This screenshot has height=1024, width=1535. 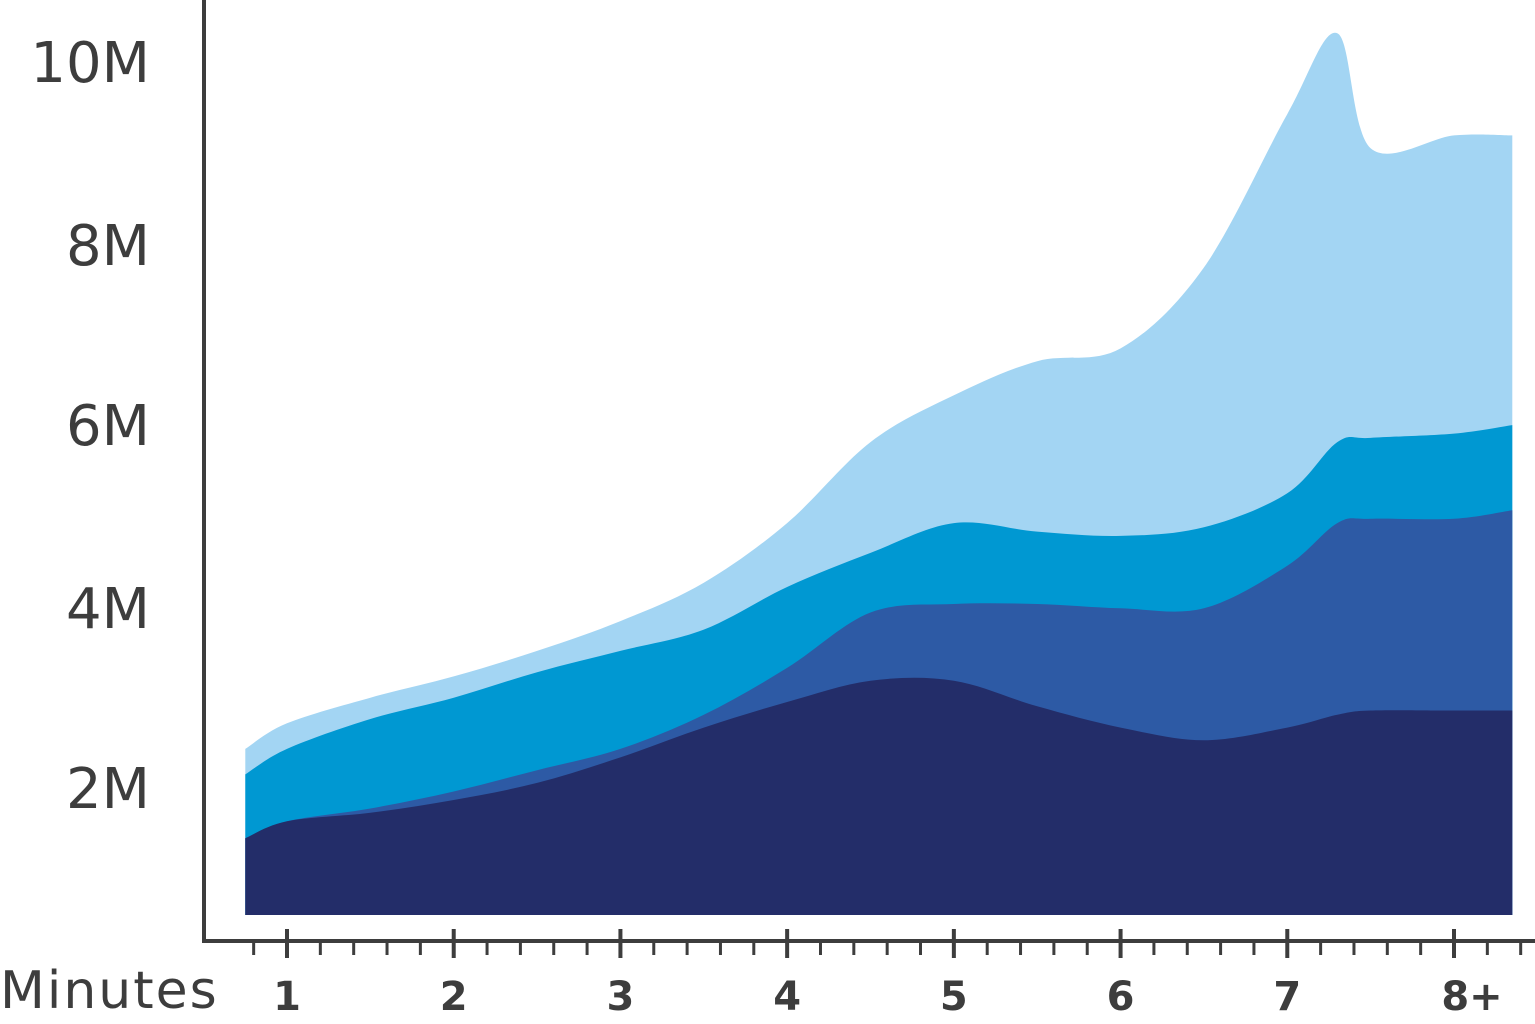 What do you see at coordinates (287, 997) in the screenshot?
I see `x-tick-label: 1` at bounding box center [287, 997].